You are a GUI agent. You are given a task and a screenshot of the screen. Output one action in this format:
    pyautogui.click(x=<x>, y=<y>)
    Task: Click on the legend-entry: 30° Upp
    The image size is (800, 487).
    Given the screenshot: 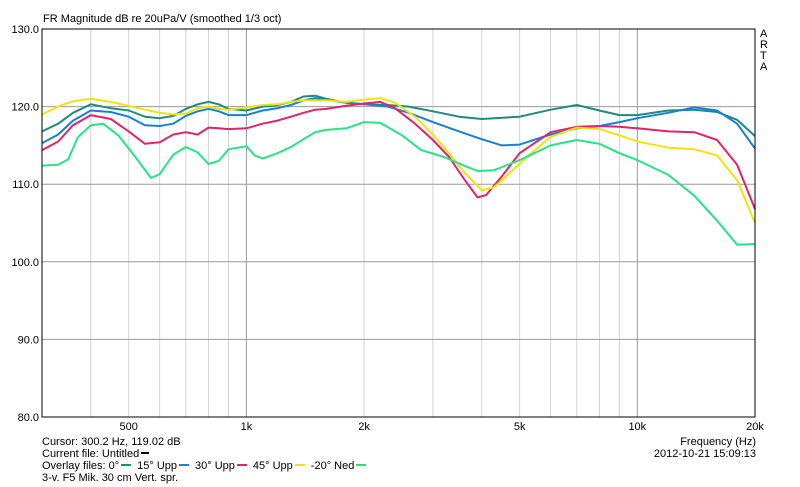 What is the action you would take?
    pyautogui.click(x=222, y=466)
    